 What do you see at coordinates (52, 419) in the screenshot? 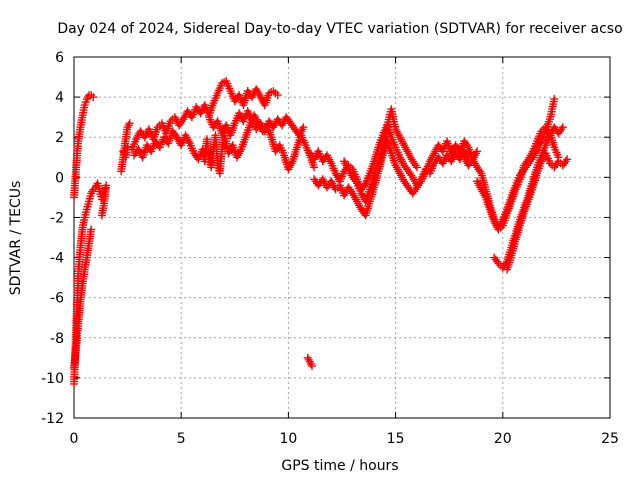
I see `y-tick-label: -12` at bounding box center [52, 419].